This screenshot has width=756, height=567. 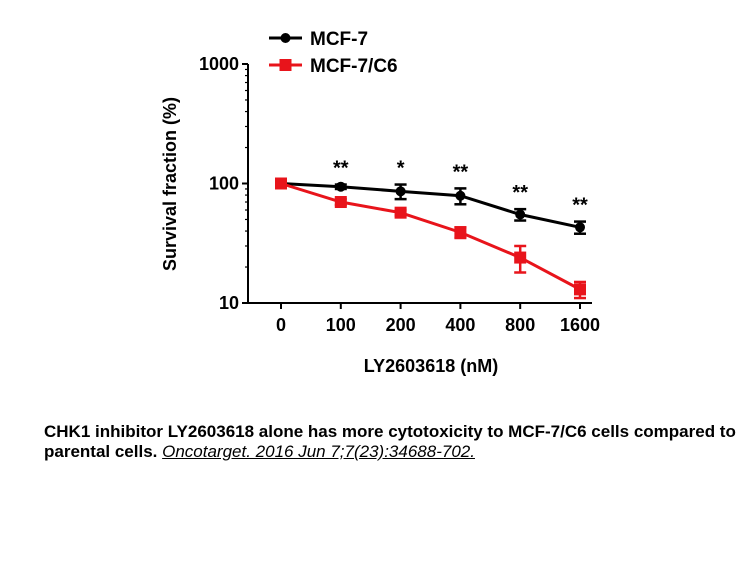 I want to click on legend-label: MCF-7, so click(x=339, y=39).